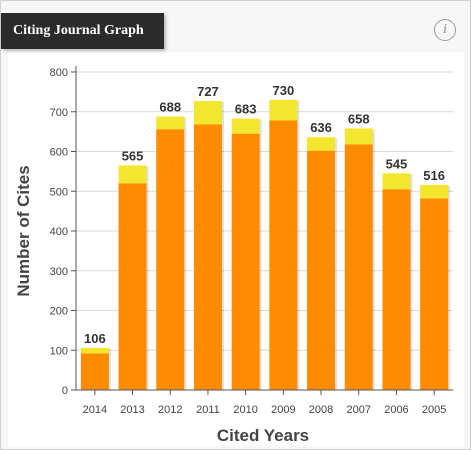 This screenshot has width=471, height=450. I want to click on bar-top-2012, so click(170, 123).